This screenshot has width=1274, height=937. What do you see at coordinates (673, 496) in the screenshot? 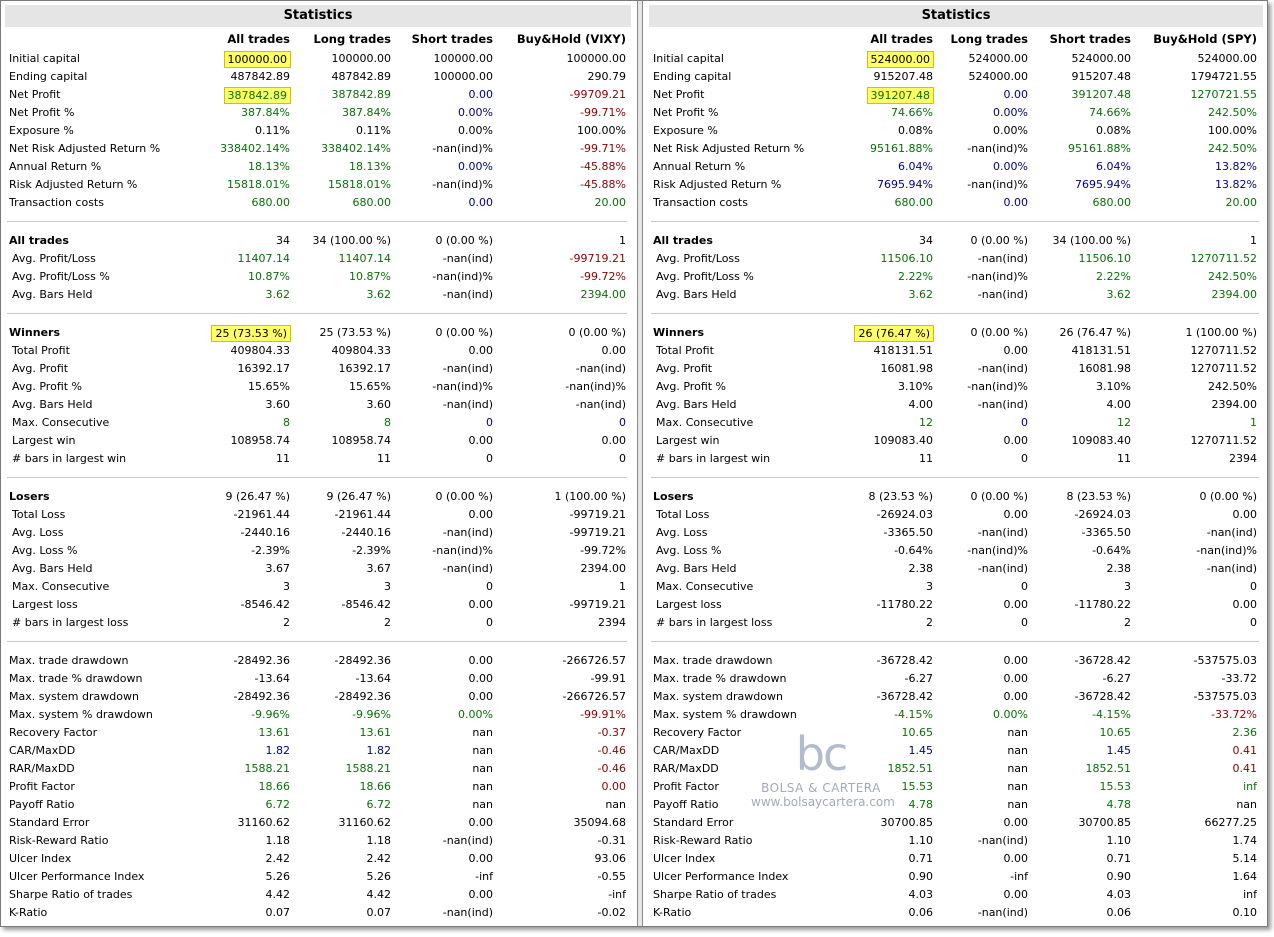
I see `row-label: Losers` at bounding box center [673, 496].